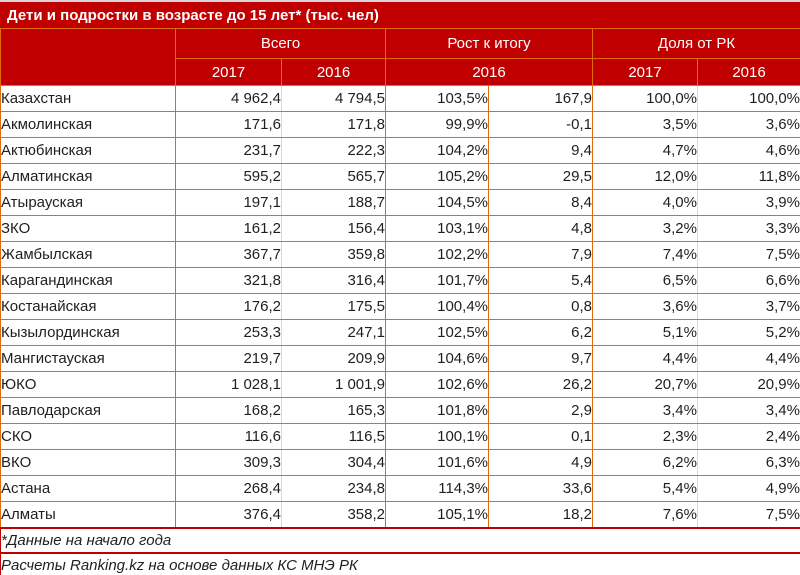 Image resolution: width=800 pixels, height=575 pixels. I want to click on table-row: Астана 268,4 234,8 114,3% 33,6 5,4% 4,9%, so click(400, 488).